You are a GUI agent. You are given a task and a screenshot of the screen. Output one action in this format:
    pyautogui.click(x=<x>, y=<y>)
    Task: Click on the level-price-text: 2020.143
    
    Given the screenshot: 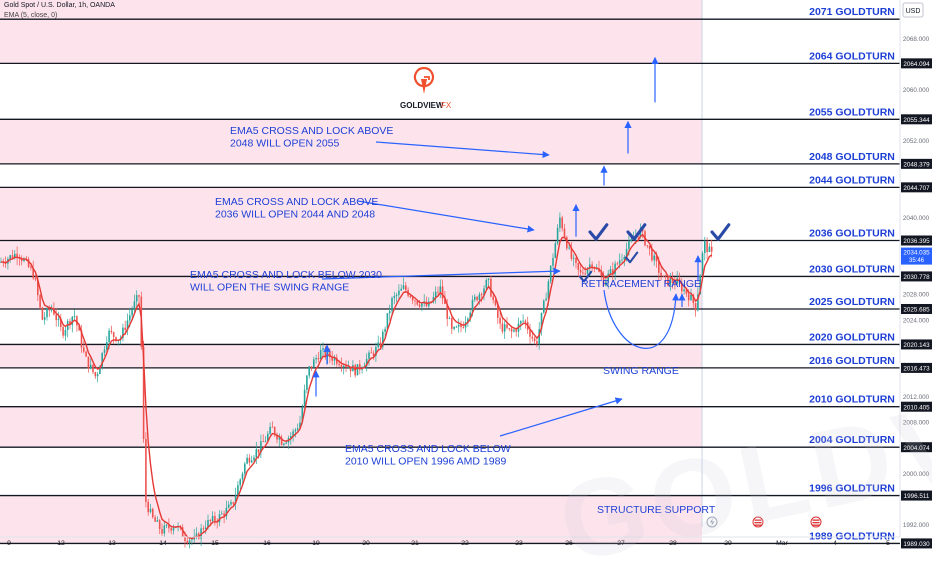 What is the action you would take?
    pyautogui.click(x=916, y=345)
    